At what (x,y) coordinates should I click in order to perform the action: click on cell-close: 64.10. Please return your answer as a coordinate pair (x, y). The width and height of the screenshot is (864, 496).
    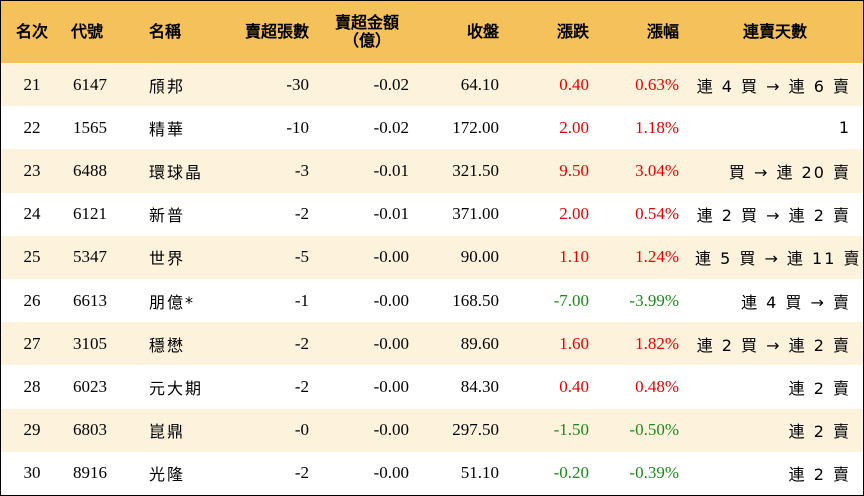
    Looking at the image, I should click on (479, 84).